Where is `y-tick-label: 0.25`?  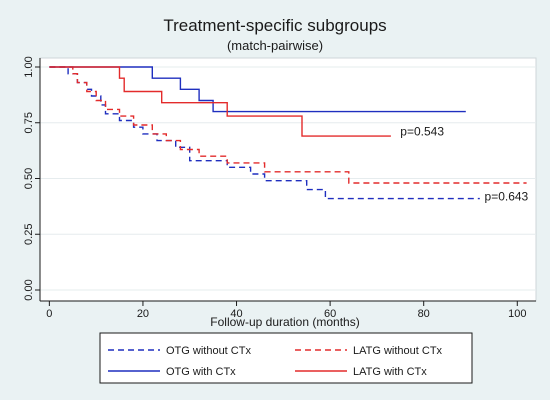
y-tick-label: 0.25 is located at coordinates (29, 234).